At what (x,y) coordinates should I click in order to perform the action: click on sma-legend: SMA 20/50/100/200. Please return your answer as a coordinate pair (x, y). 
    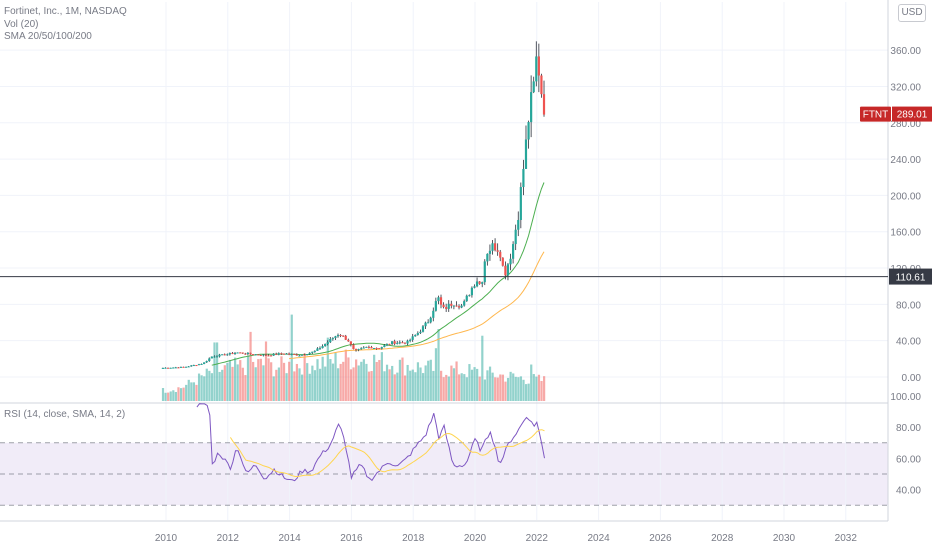
    Looking at the image, I should click on (48, 36).